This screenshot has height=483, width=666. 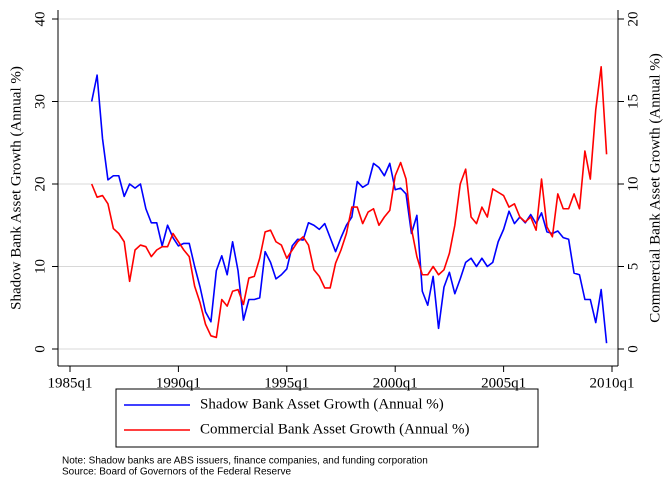 I want to click on y-tick-label: 0, so click(x=40, y=349).